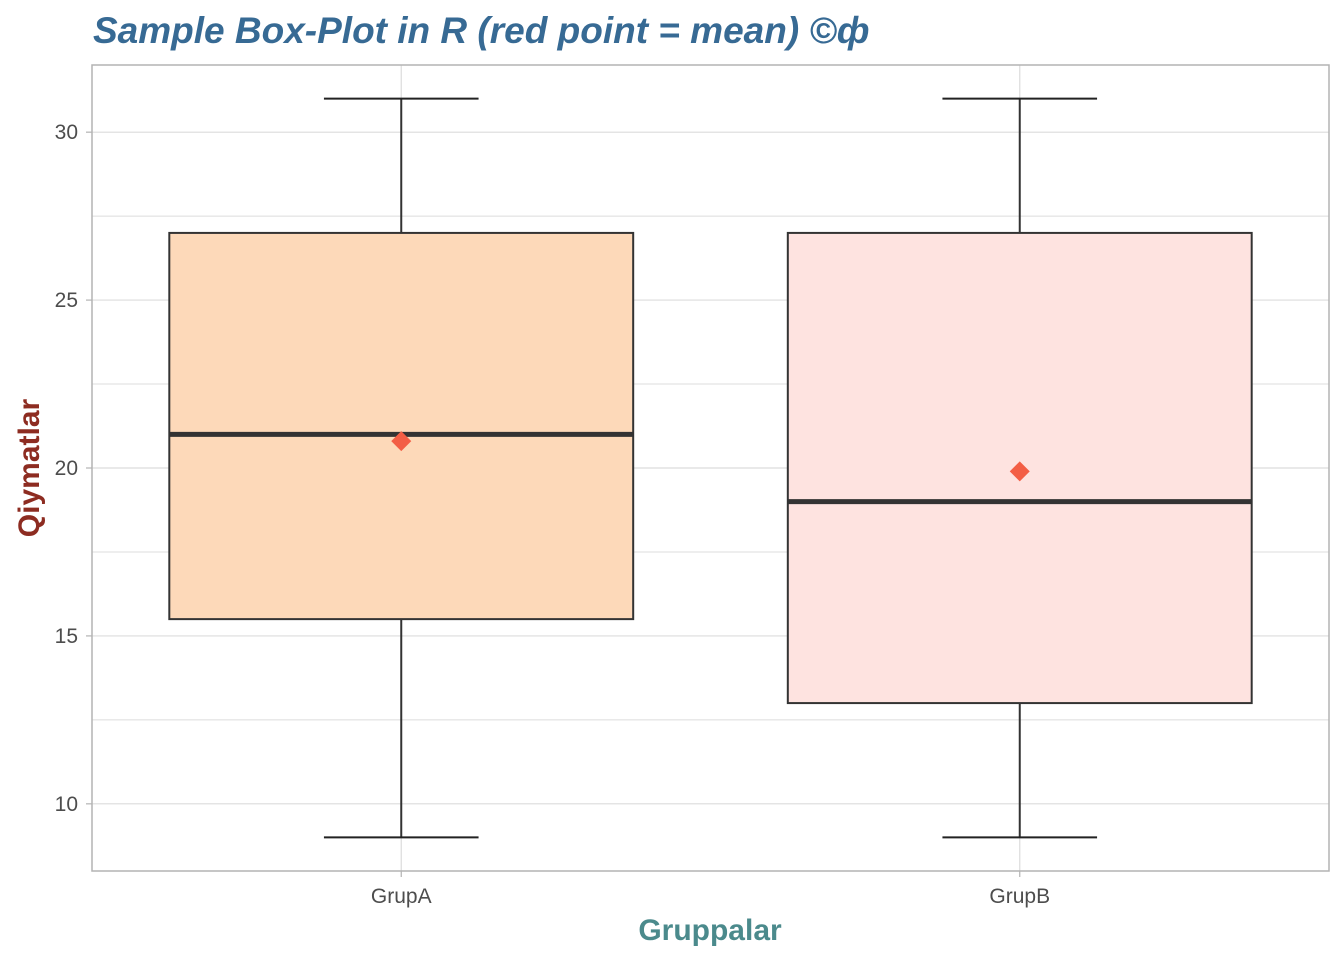  I want to click on y-axis: 10 15 20 25 30, so click(73, 468).